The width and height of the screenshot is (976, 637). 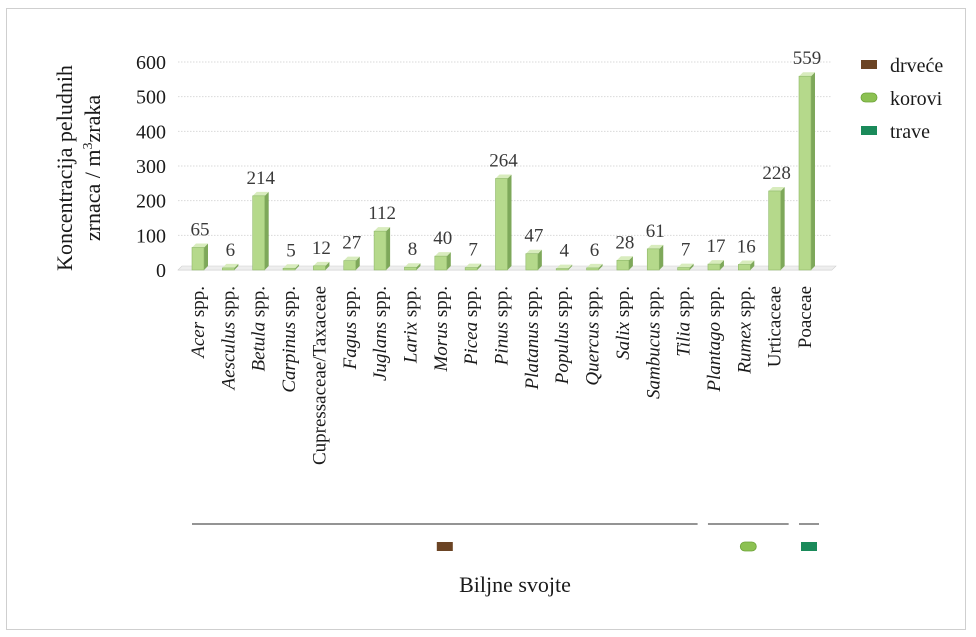 What do you see at coordinates (382, 213) in the screenshot?
I see `data-label: 112` at bounding box center [382, 213].